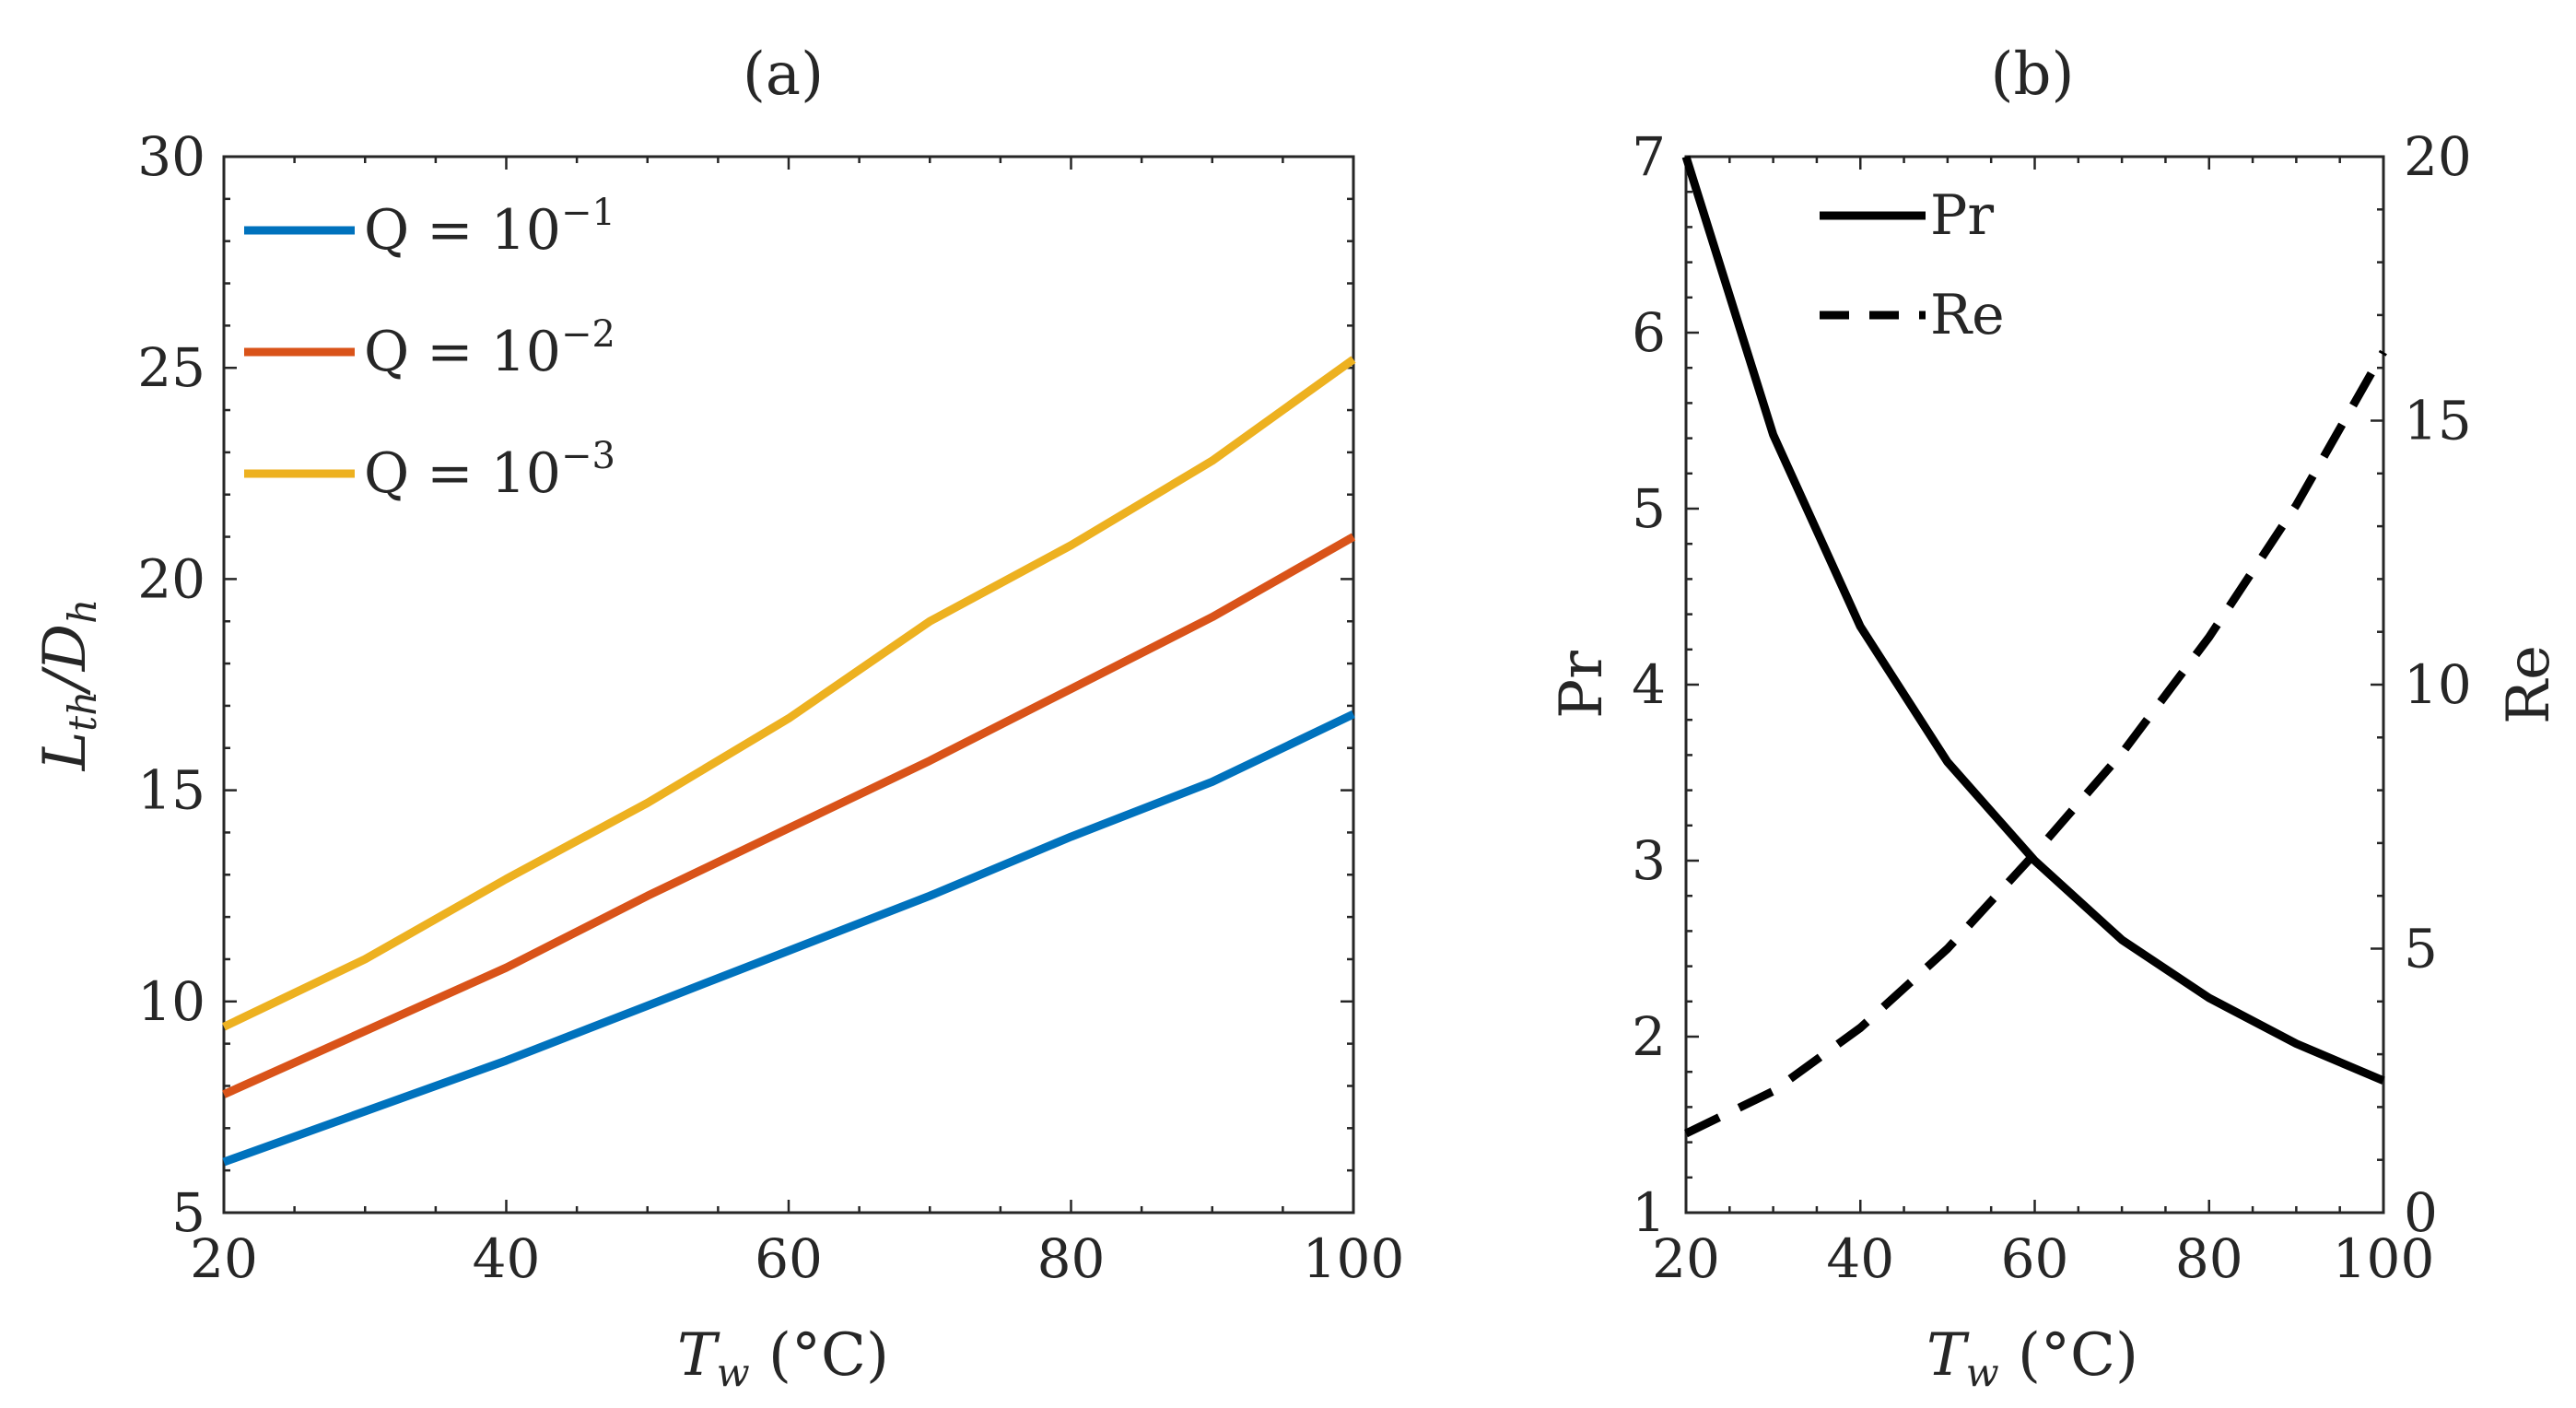 The width and height of the screenshot is (2576, 1408). I want to click on panel-b-left-axis-label: Pr, so click(1582, 685).